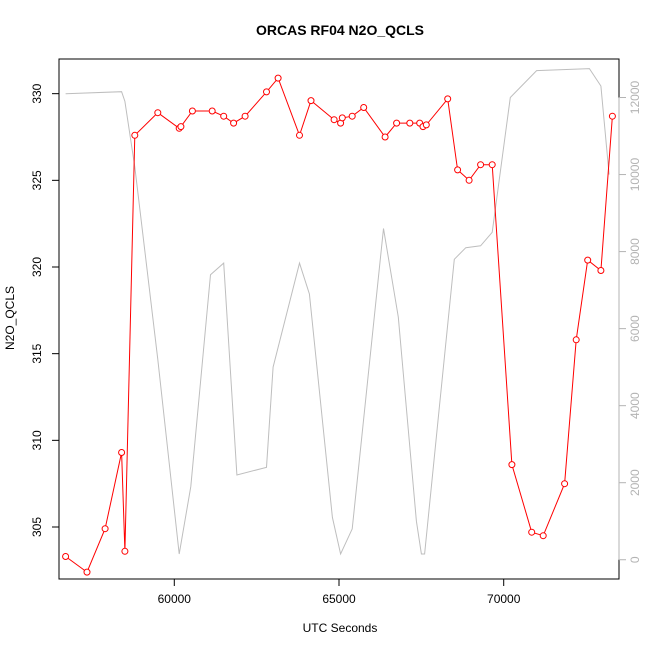 The image size is (650, 650). I want to click on x-tick-label: 70000, so click(504, 599).